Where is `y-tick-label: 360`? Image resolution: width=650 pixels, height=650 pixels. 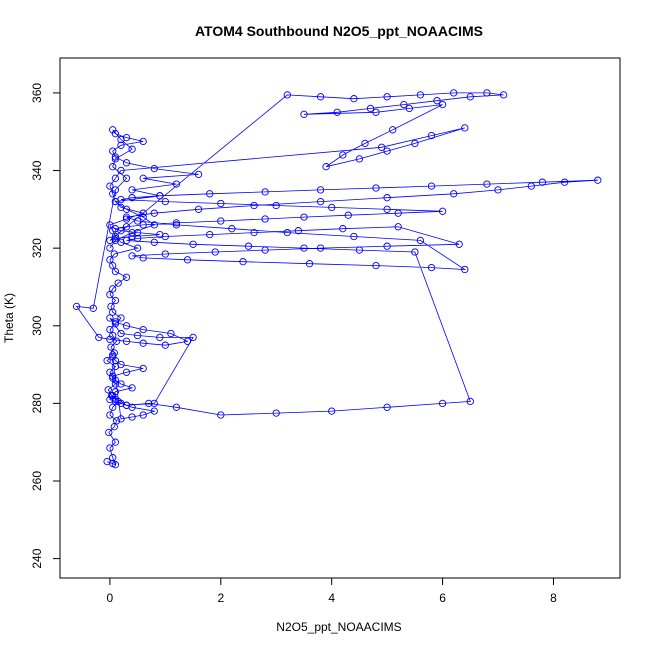 y-tick-label: 360 is located at coordinates (37, 93).